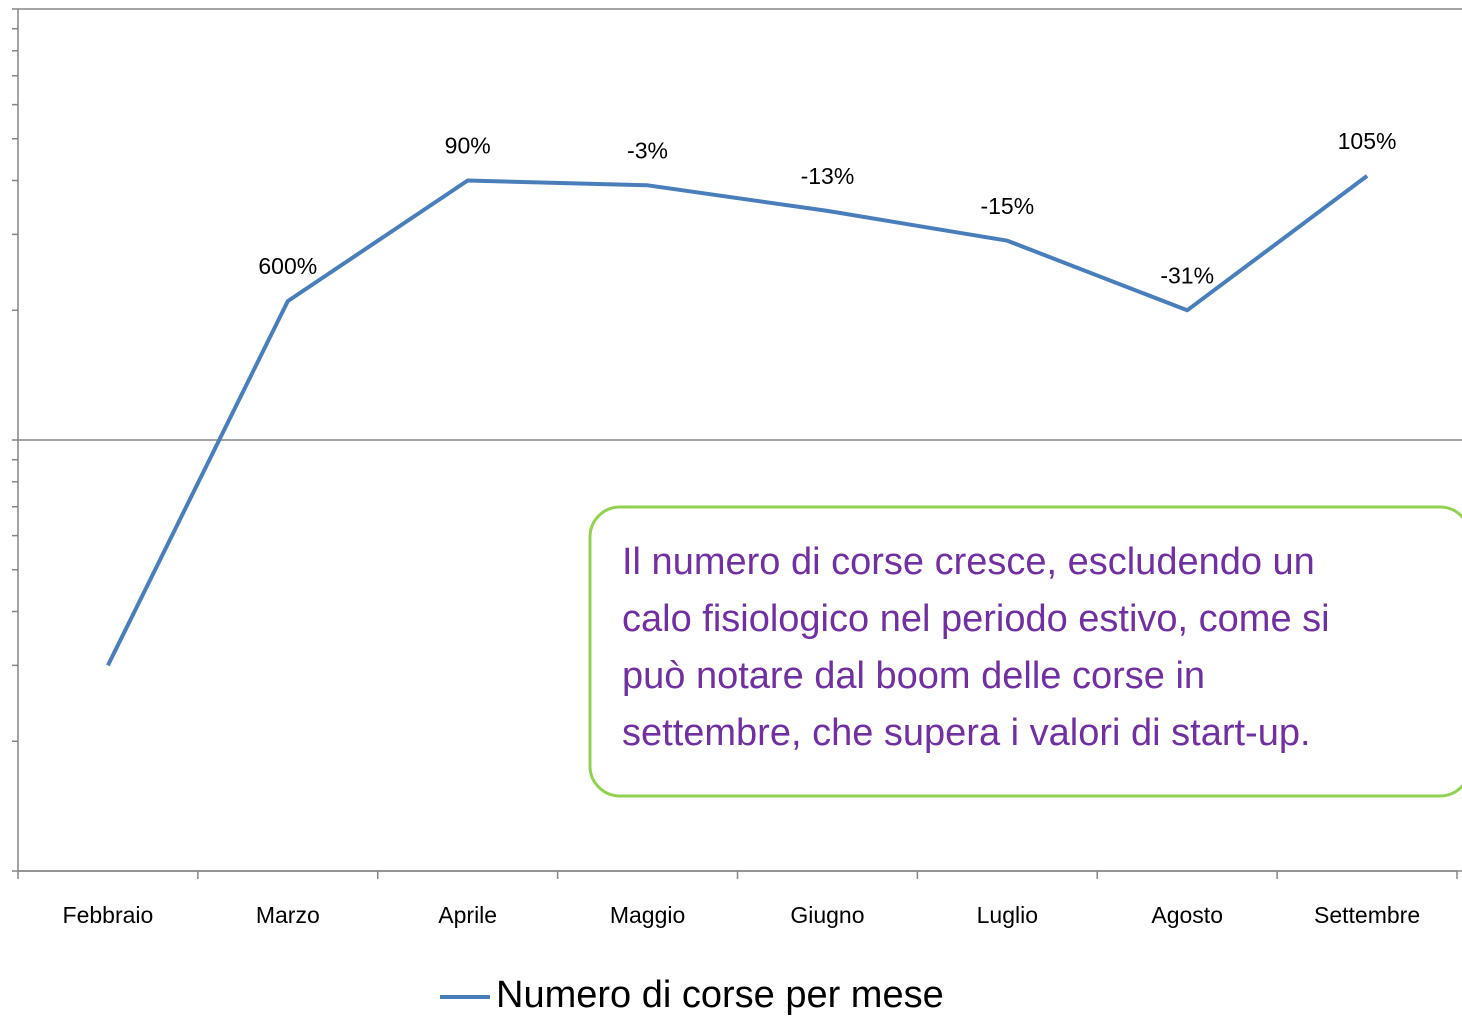  Describe the element at coordinates (720, 995) in the screenshot. I see `legend-label: Numero di corse per mese` at that location.